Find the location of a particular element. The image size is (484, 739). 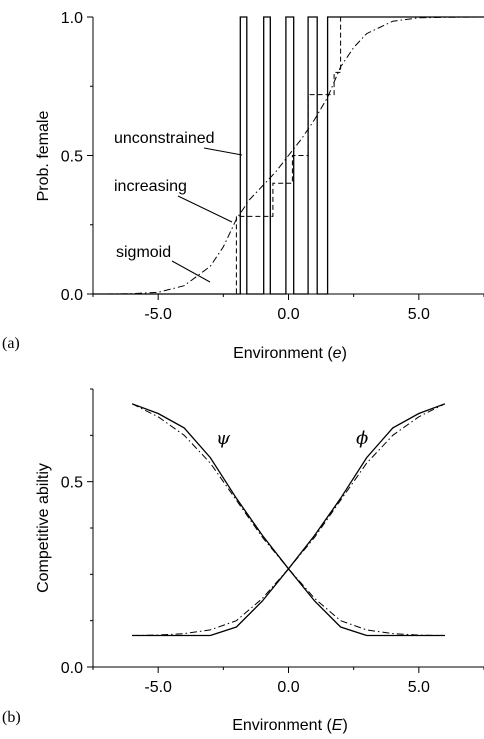

annotation-unconstrained: unconstrained is located at coordinates (164, 138).